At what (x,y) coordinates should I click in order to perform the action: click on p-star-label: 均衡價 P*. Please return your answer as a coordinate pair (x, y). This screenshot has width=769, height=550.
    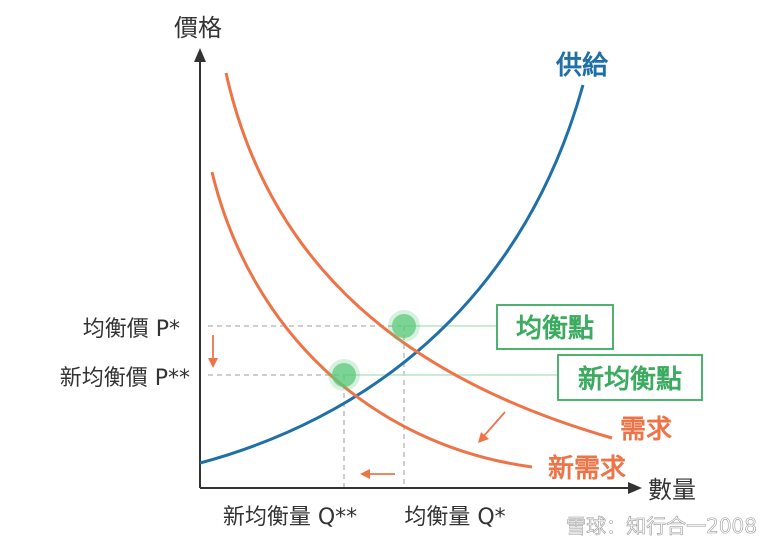
    Looking at the image, I should click on (131, 329).